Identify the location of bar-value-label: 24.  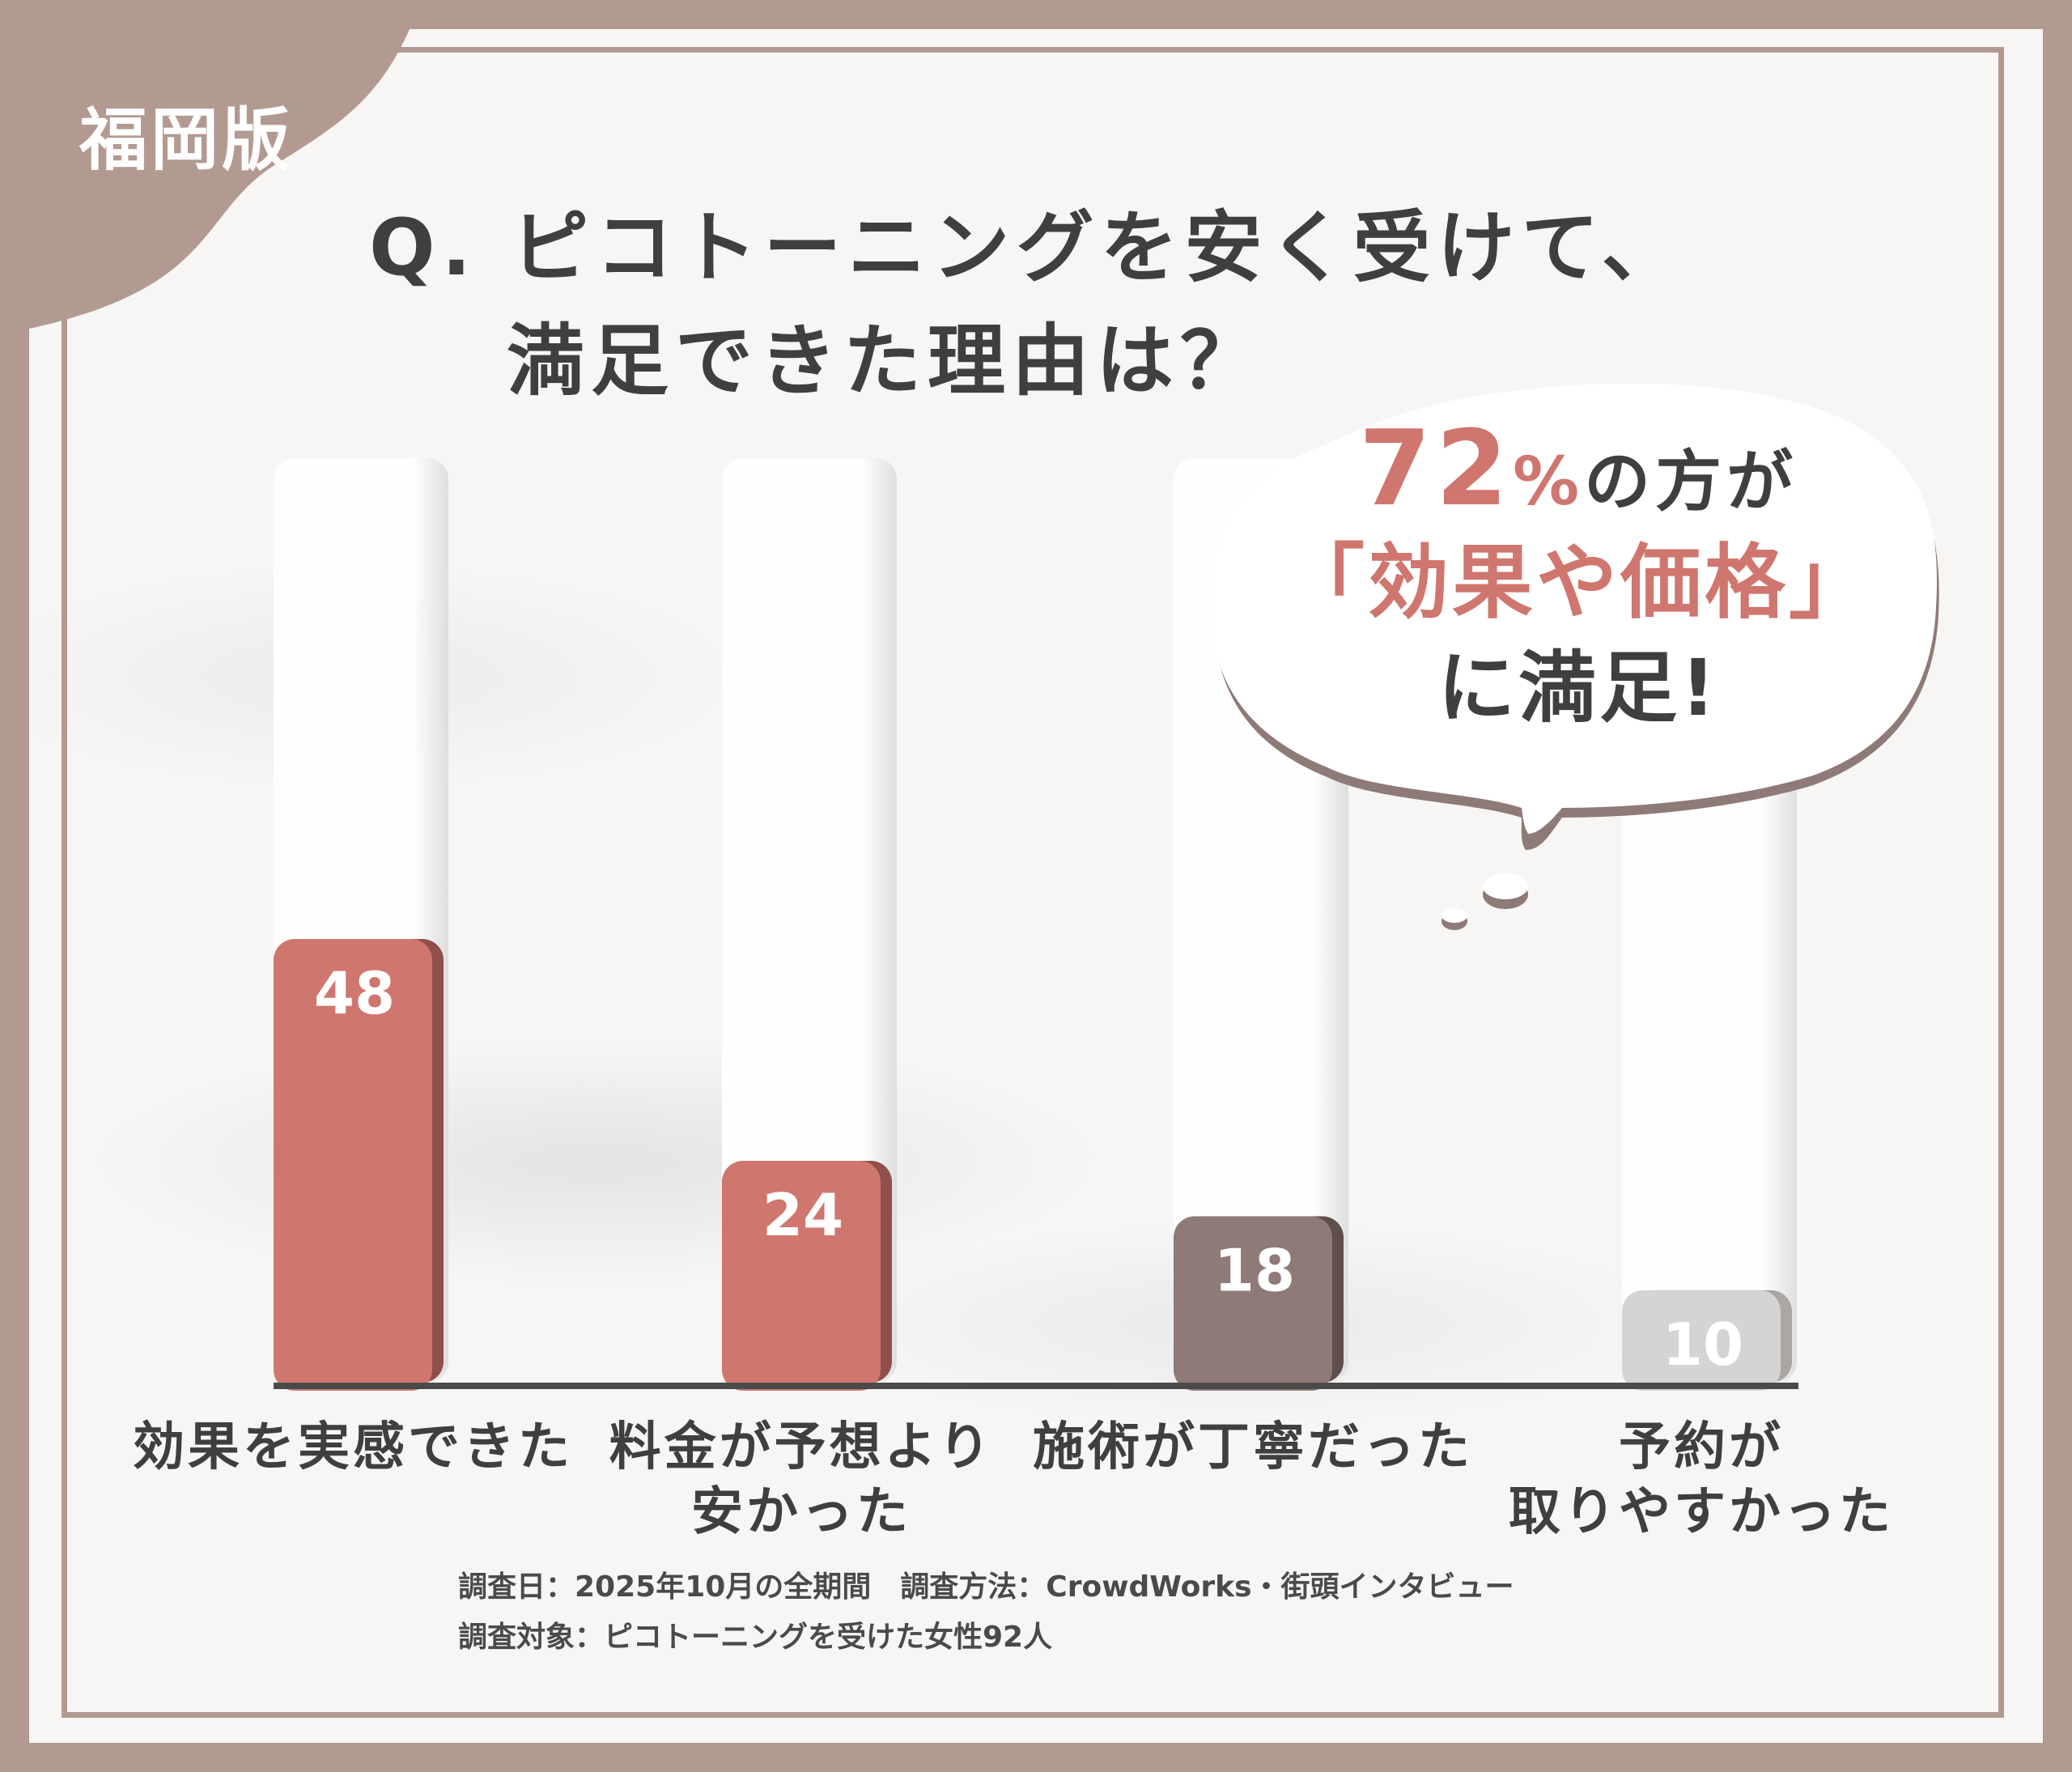
(802, 1215).